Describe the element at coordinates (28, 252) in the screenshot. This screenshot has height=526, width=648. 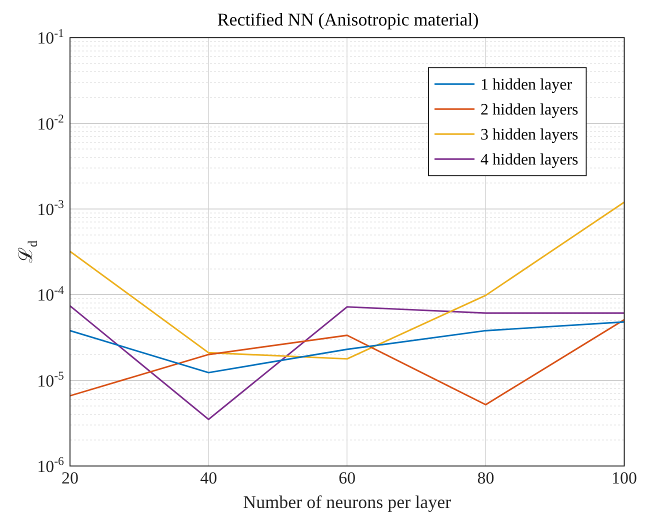
I see `y-axis-title: ℒd` at that location.